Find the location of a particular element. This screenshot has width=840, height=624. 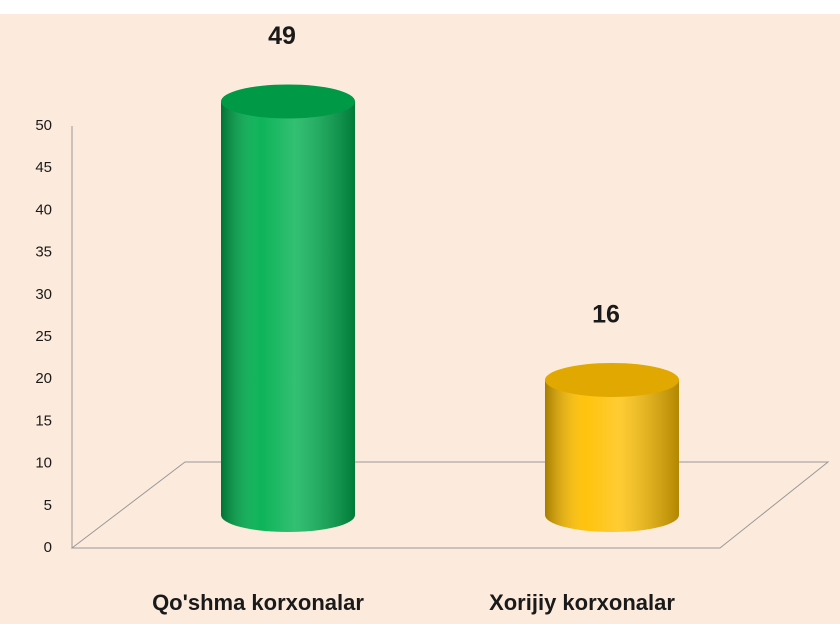

y-tick-label: 20 is located at coordinates (43, 378).